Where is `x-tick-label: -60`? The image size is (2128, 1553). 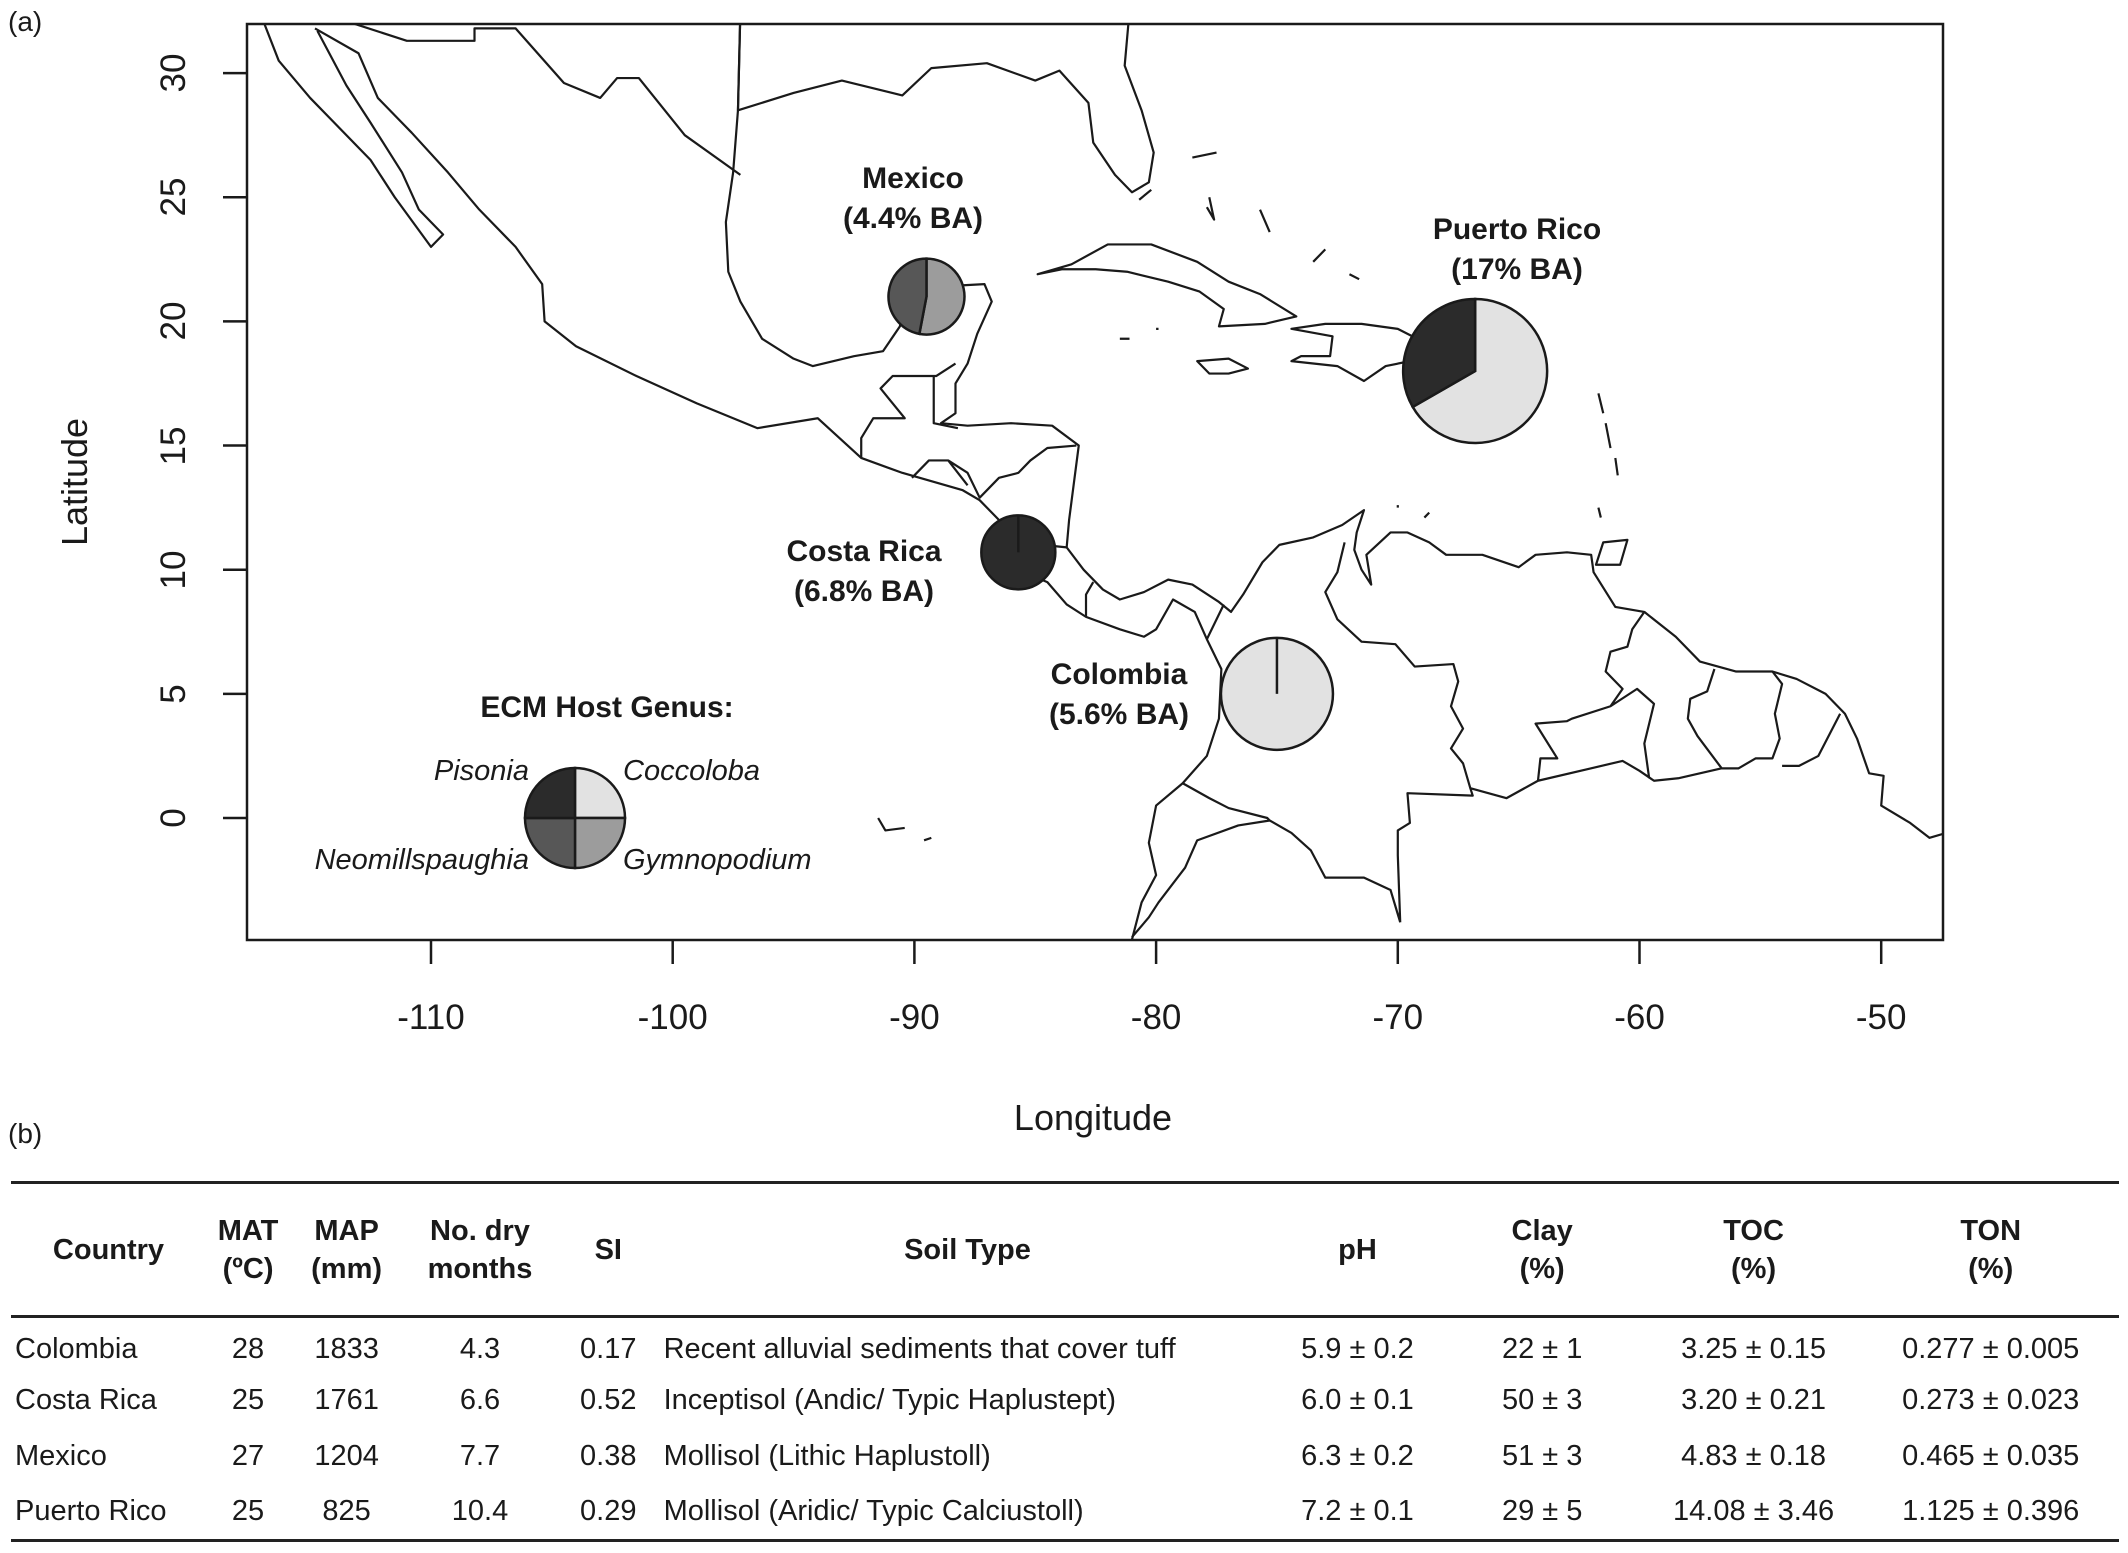
x-tick-label: -60 is located at coordinates (1639, 1017).